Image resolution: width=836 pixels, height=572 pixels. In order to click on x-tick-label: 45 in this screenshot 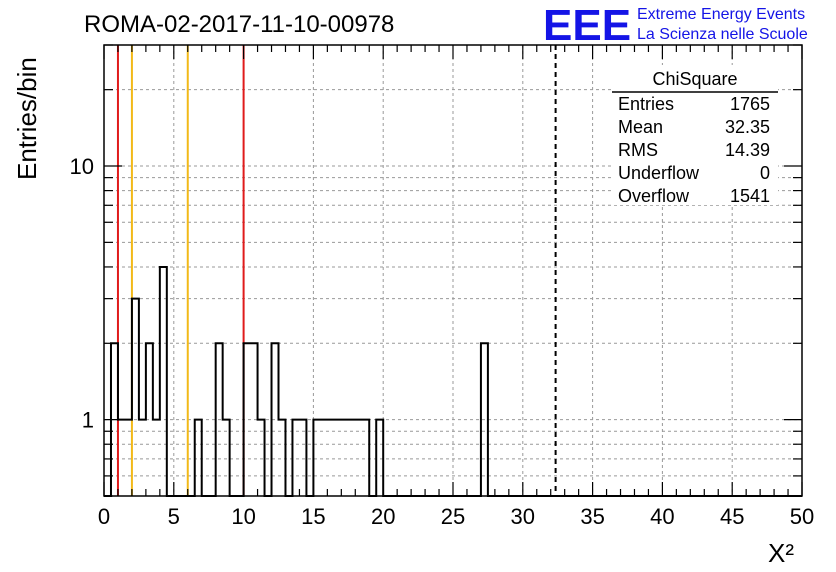, I will do `click(732, 516)`.